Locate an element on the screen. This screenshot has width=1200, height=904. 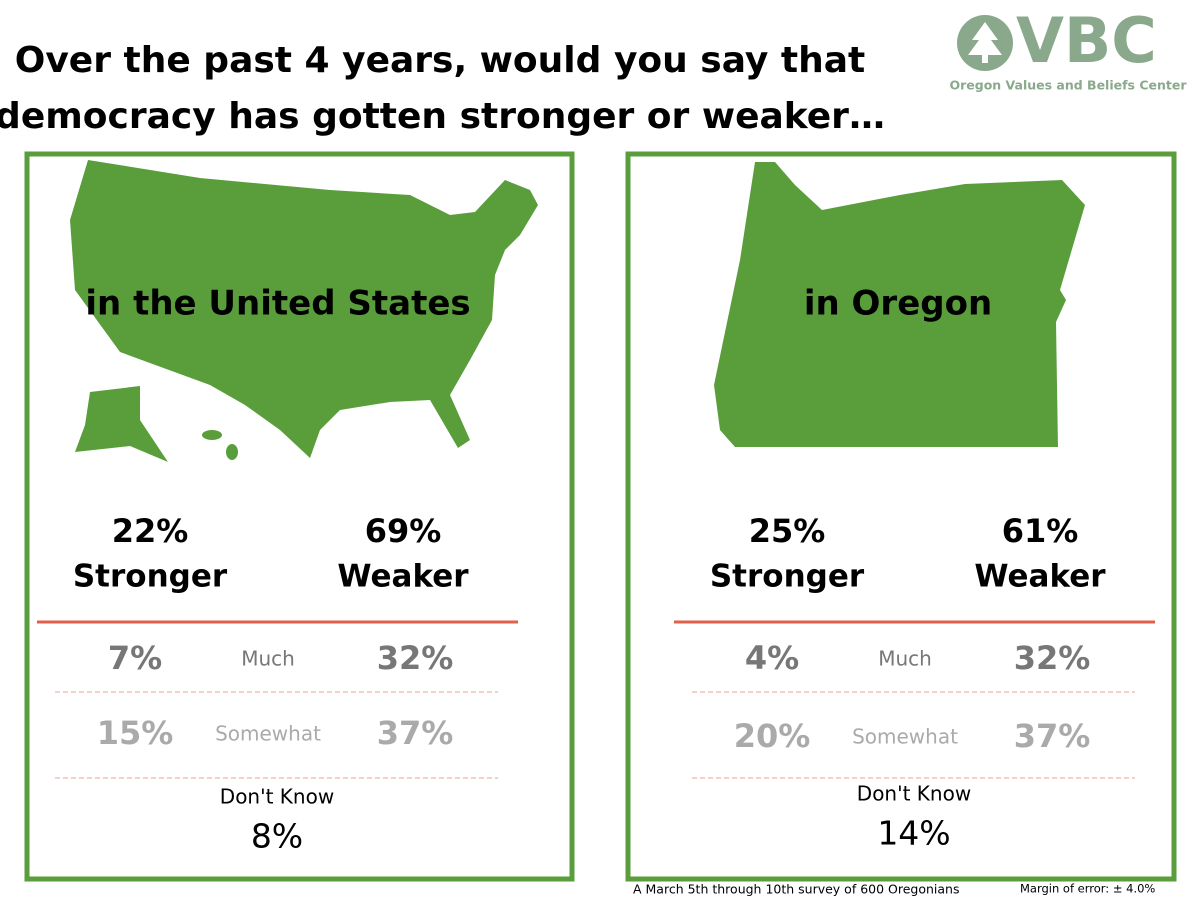
stronger-detail: 7% is located at coordinates (135, 658).